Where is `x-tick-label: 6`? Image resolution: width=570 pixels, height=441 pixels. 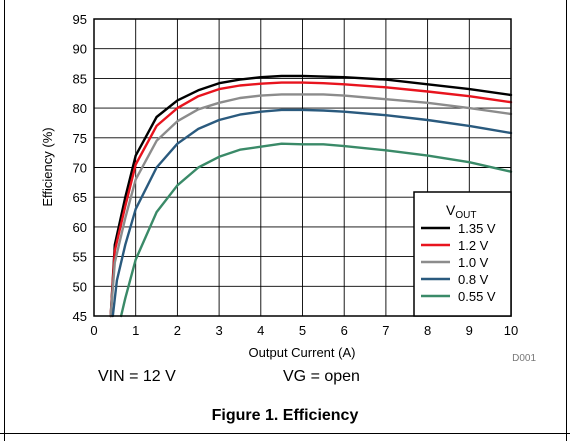
x-tick-label: 6 is located at coordinates (344, 330).